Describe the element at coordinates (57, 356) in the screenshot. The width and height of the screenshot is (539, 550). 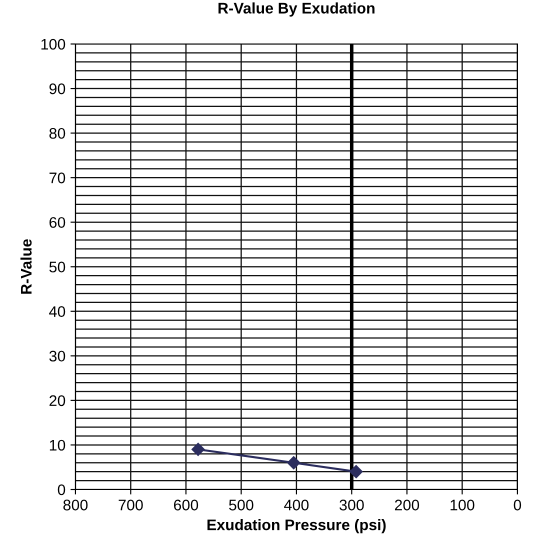
I see `y-tick-label: 30` at that location.